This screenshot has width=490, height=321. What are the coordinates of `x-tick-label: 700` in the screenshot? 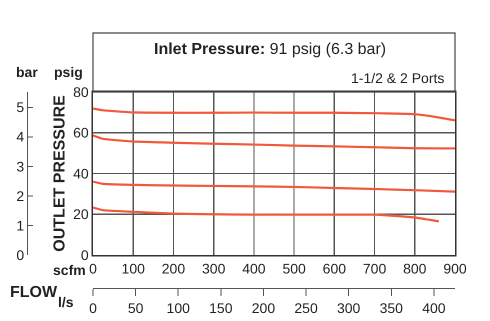 It's located at (374, 268).